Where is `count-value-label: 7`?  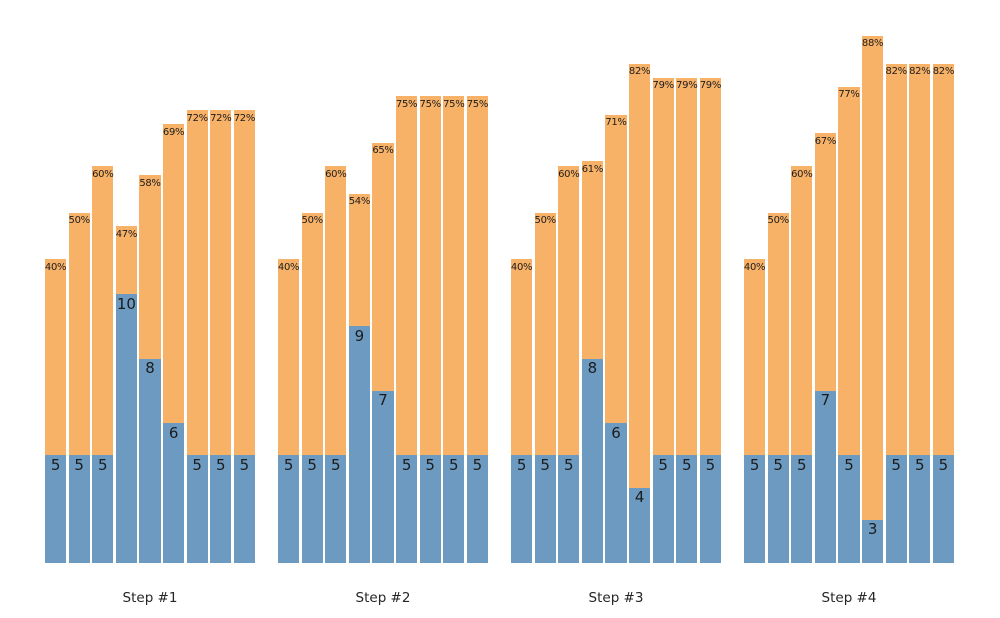 count-value-label: 7 is located at coordinates (383, 400).